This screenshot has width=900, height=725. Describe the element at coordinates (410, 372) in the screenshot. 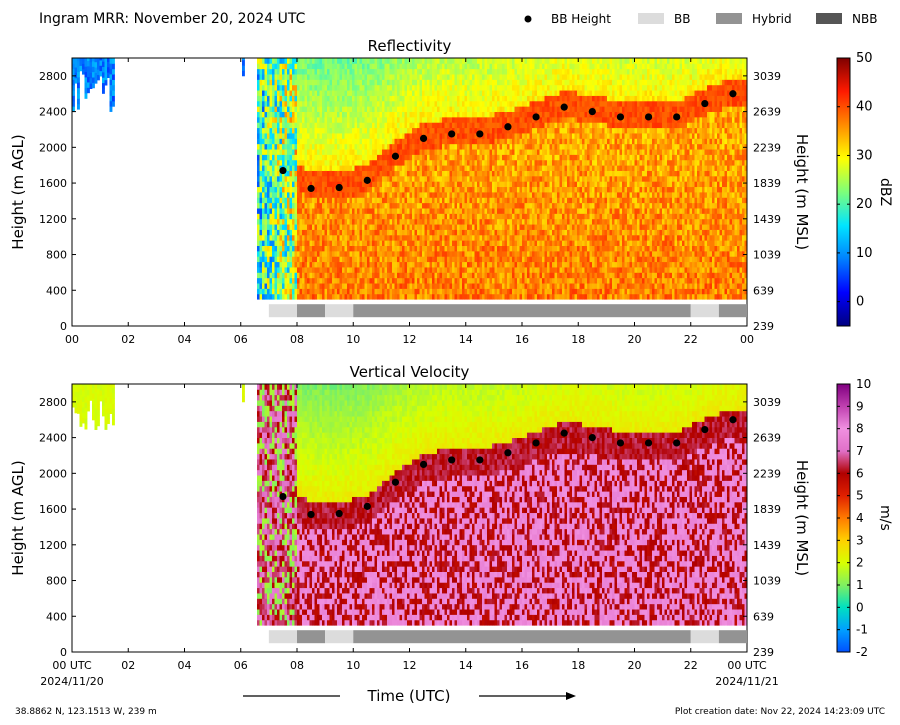

I see `plot-title: Vertical Velocity` at that location.